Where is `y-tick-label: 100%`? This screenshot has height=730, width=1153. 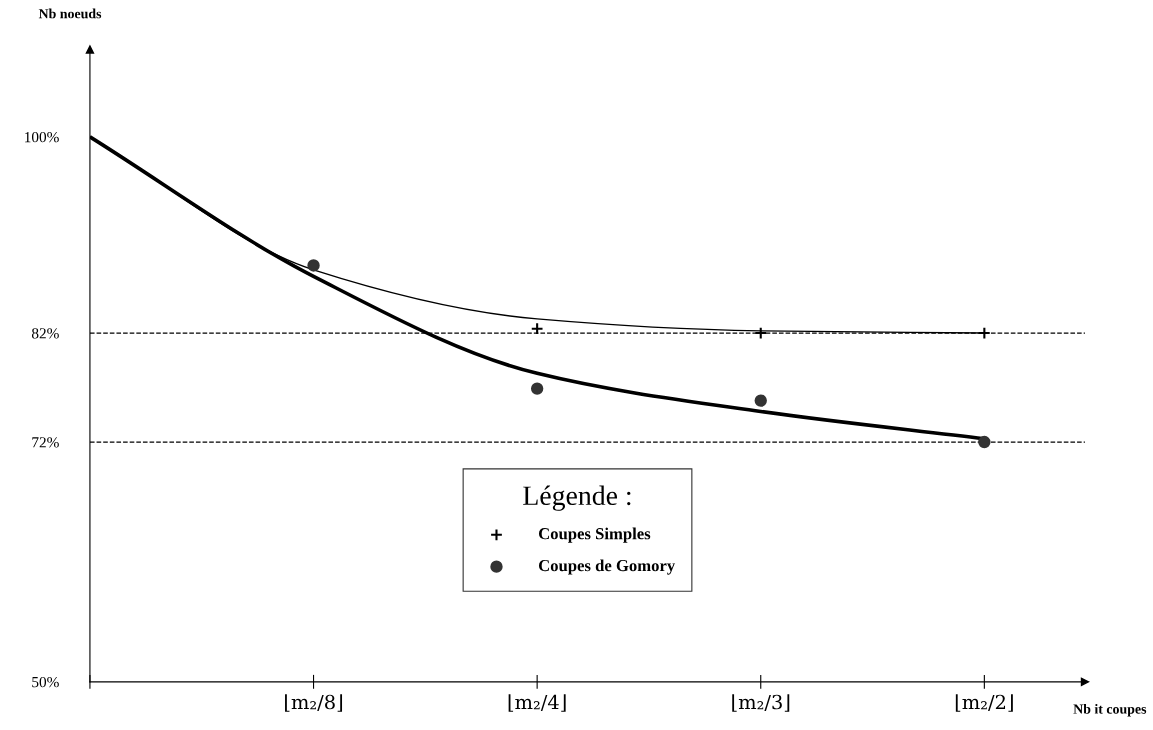
y-tick-label: 100% is located at coordinates (42, 137).